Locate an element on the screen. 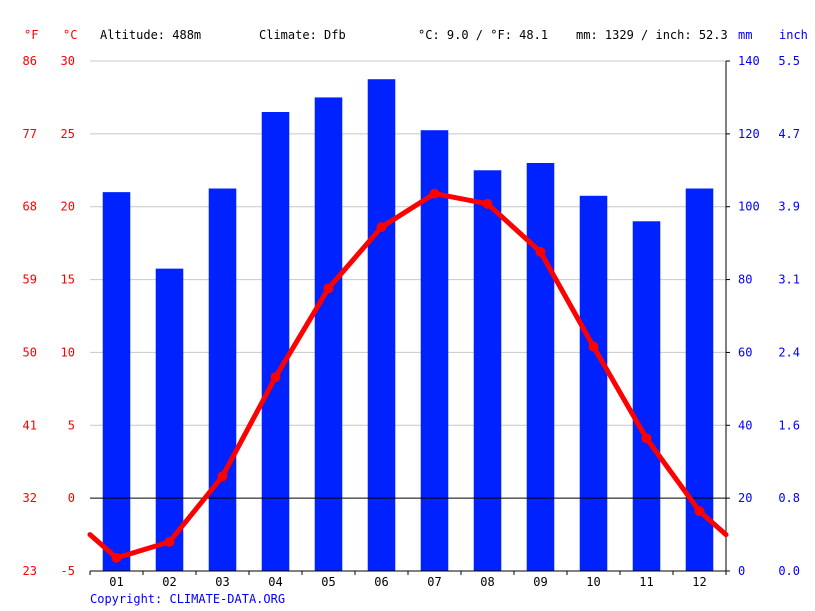  fahrenheit-tick-label: 68 is located at coordinates (30, 207).